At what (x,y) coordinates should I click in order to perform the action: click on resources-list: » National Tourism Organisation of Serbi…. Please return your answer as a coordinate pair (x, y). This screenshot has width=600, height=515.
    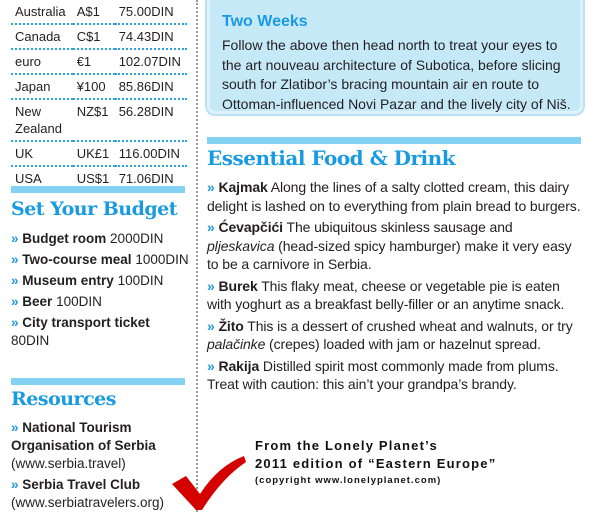
    Looking at the image, I should click on (103, 467).